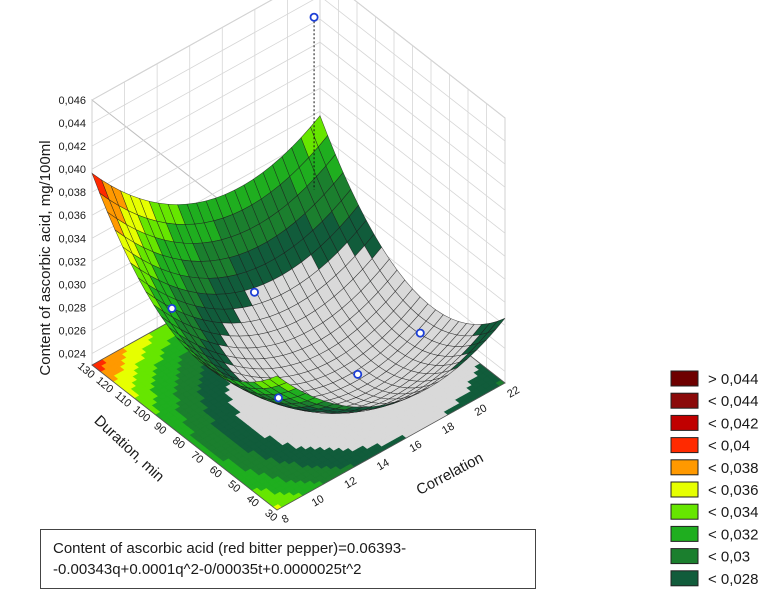 The height and width of the screenshot is (591, 766). I want to click on legend-label: < 0,034, so click(733, 512).